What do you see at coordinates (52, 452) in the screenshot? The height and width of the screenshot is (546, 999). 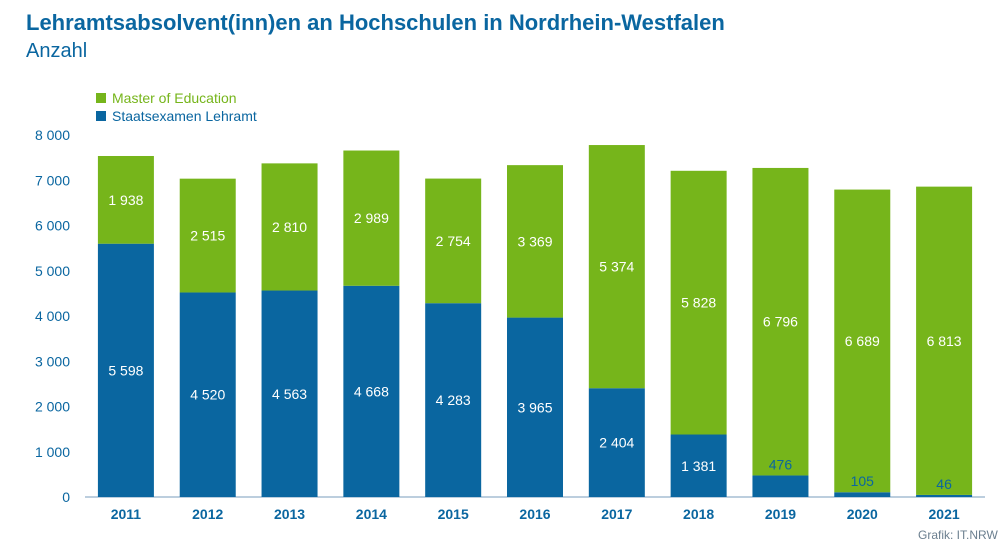 I see `y-tick-label: 1 000` at bounding box center [52, 452].